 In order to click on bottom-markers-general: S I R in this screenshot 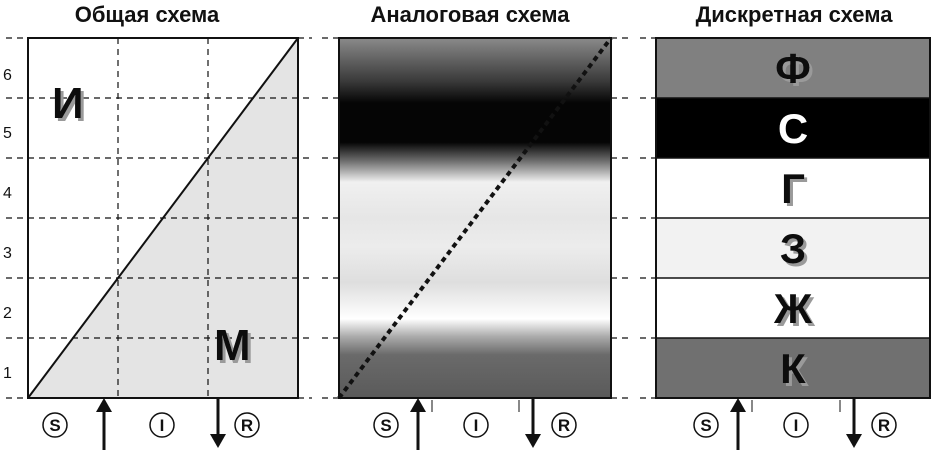, I will do `click(151, 424)`.